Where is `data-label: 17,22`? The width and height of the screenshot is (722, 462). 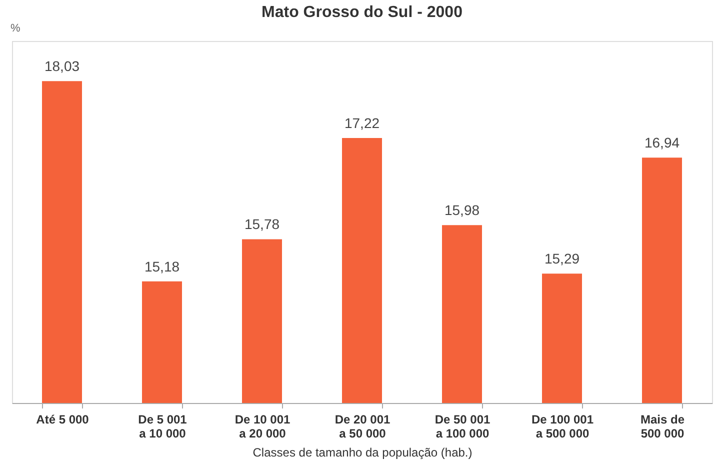
data-label: 17,22 is located at coordinates (362, 123).